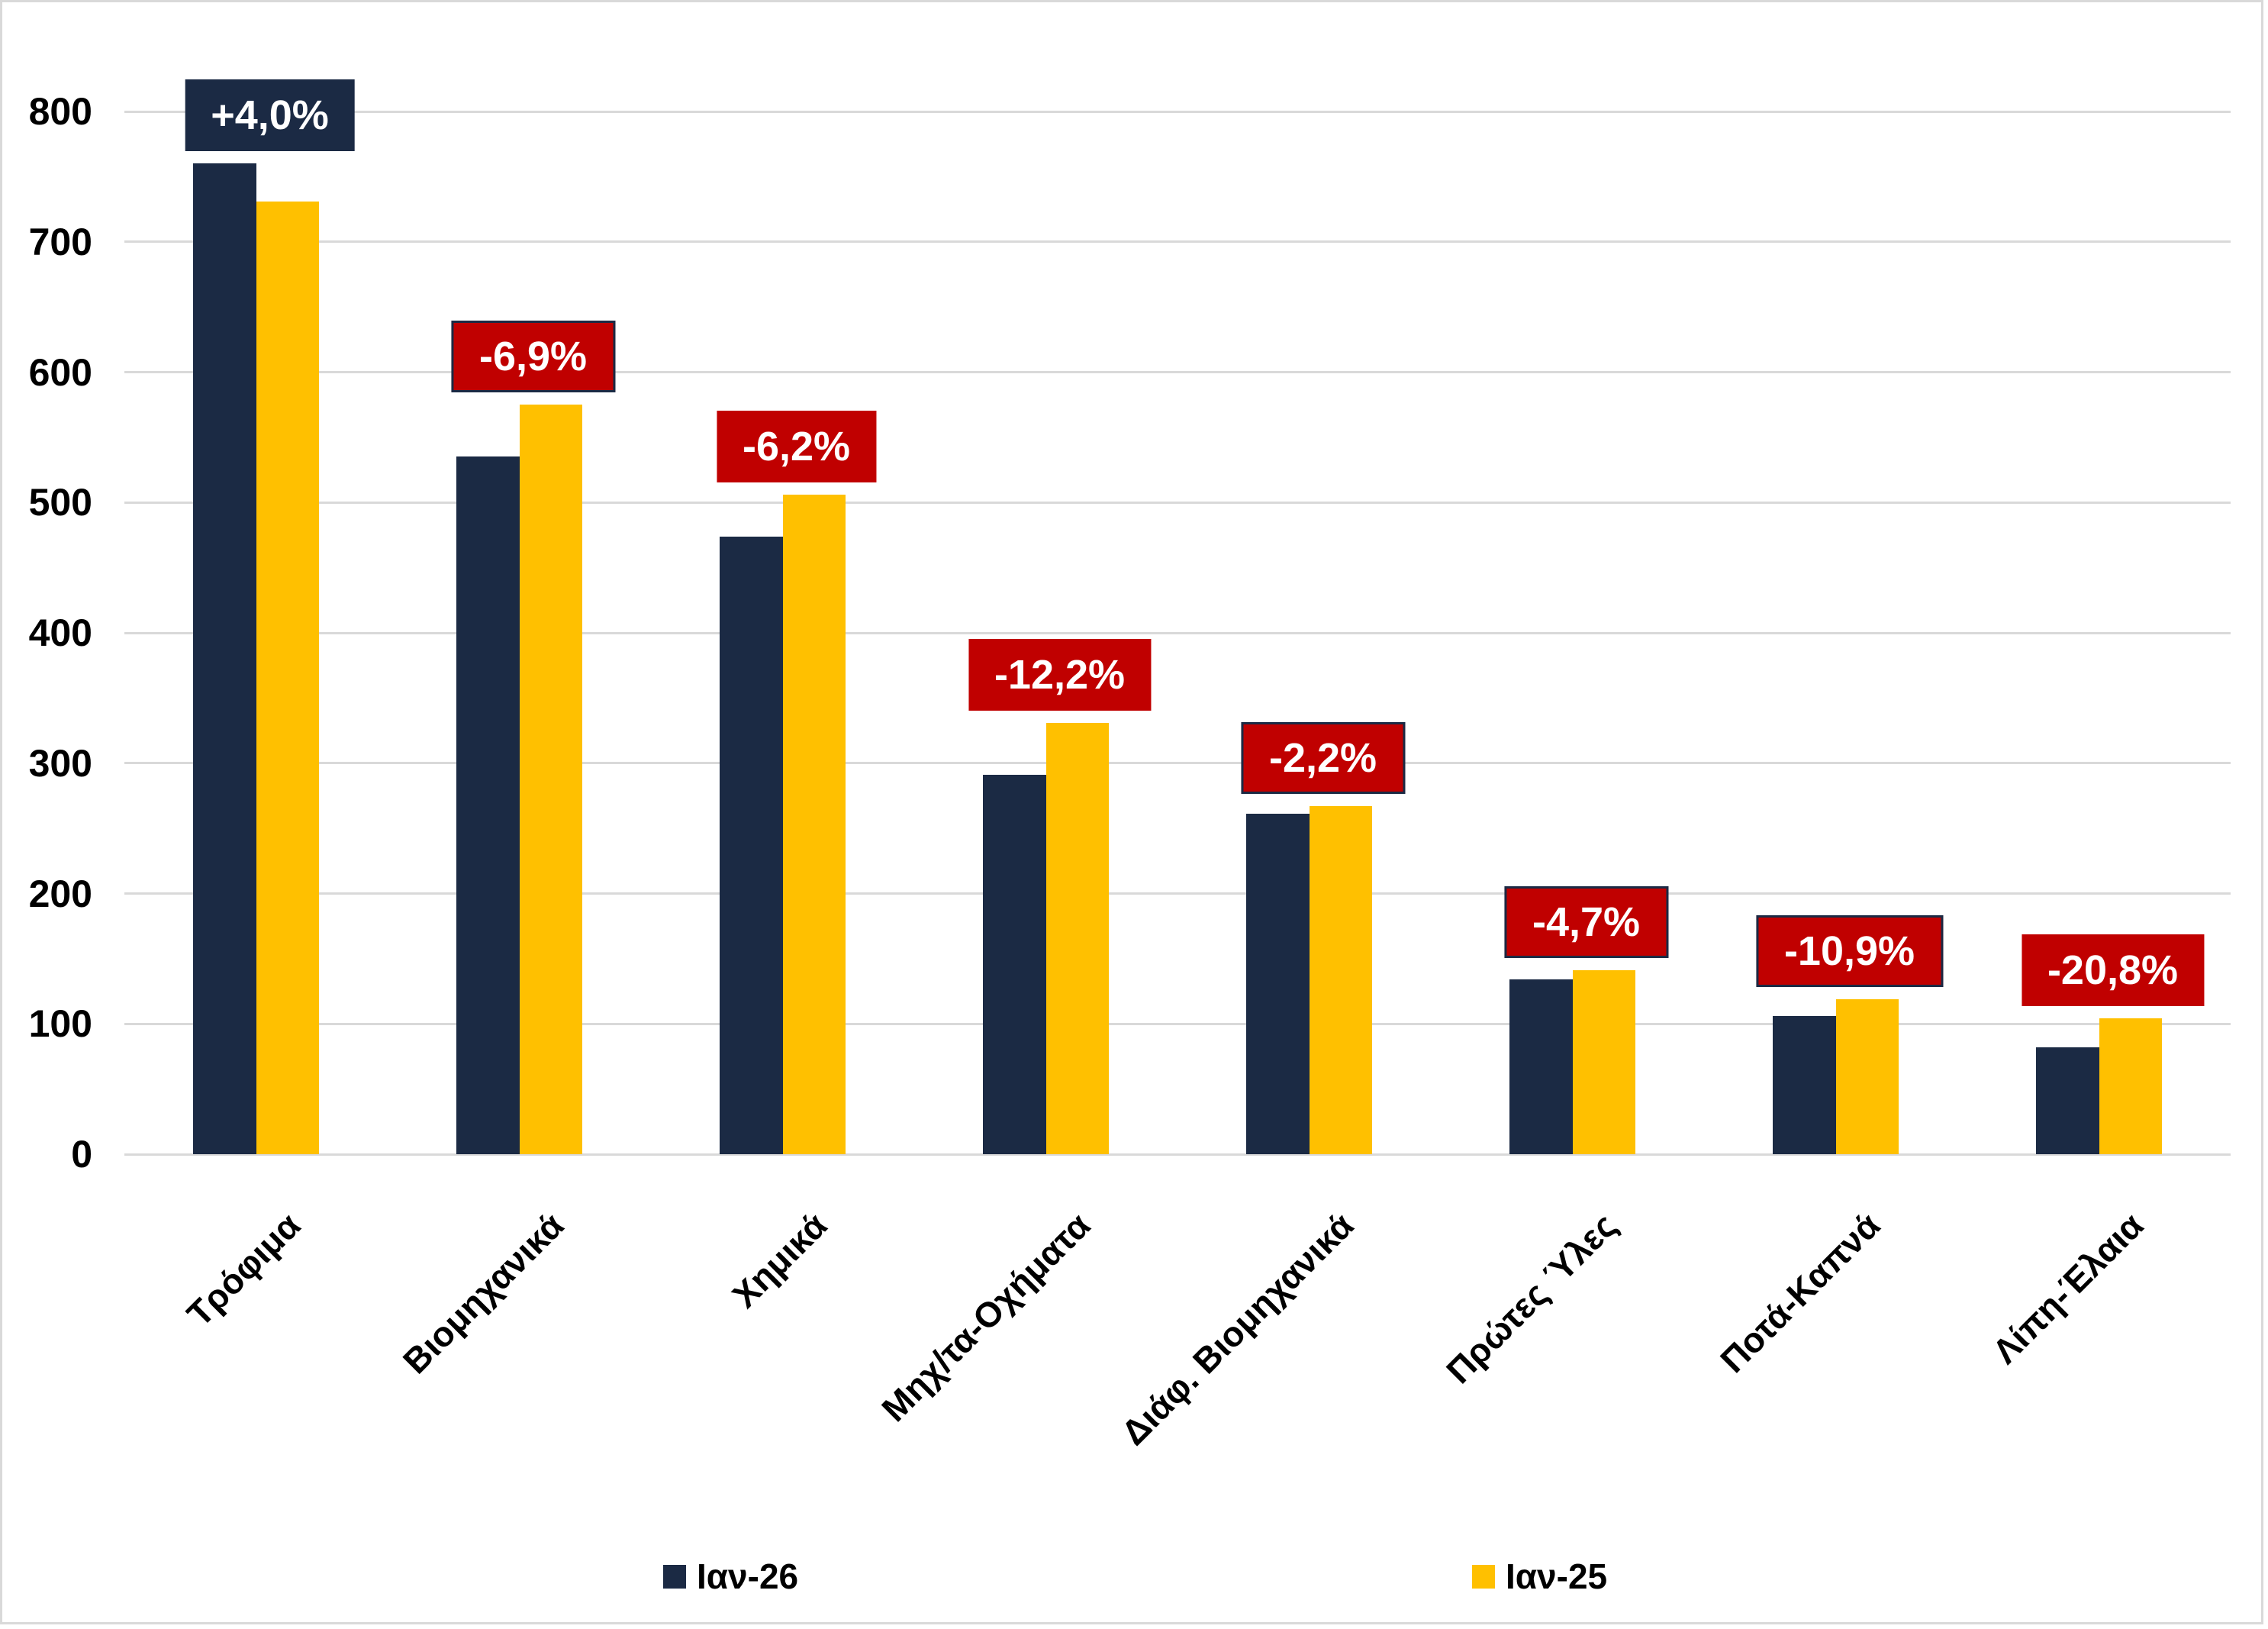  I want to click on y-tick-label-800: 800, so click(60, 111).